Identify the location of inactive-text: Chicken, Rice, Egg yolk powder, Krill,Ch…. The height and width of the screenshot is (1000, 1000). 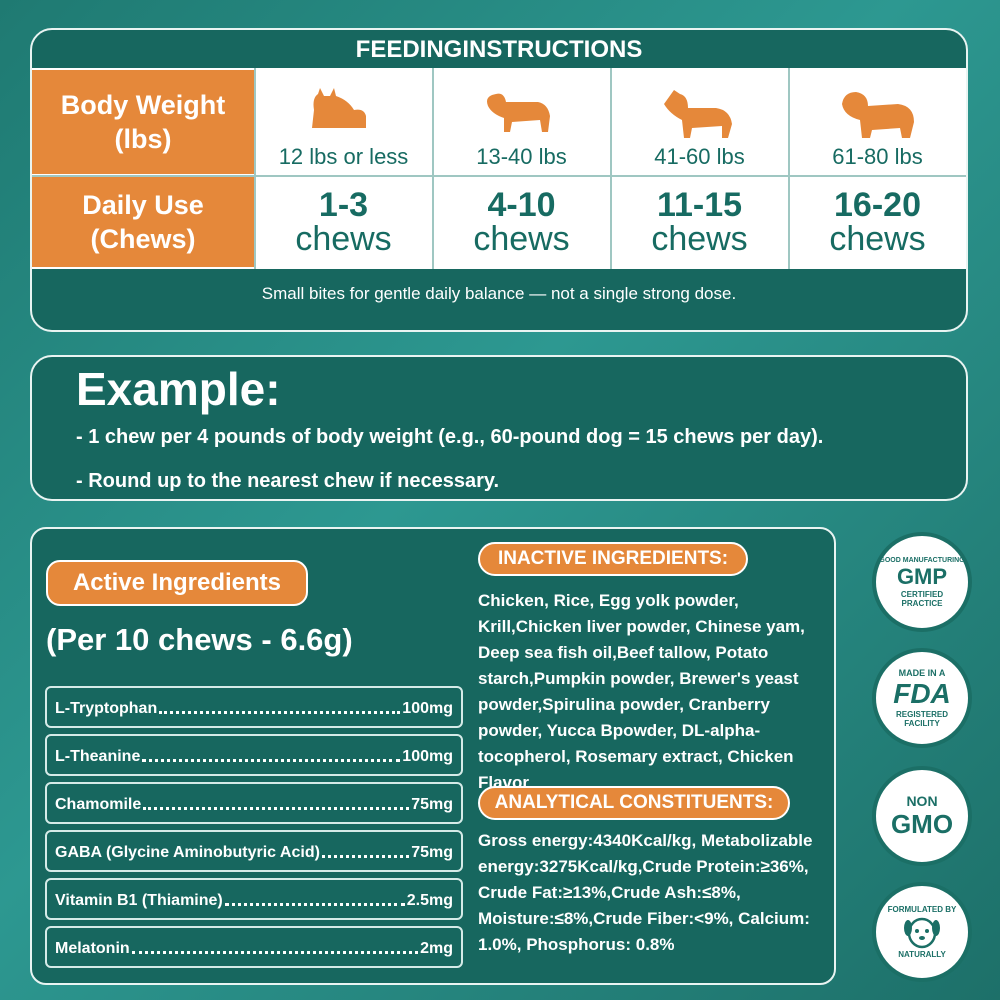
(641, 691).